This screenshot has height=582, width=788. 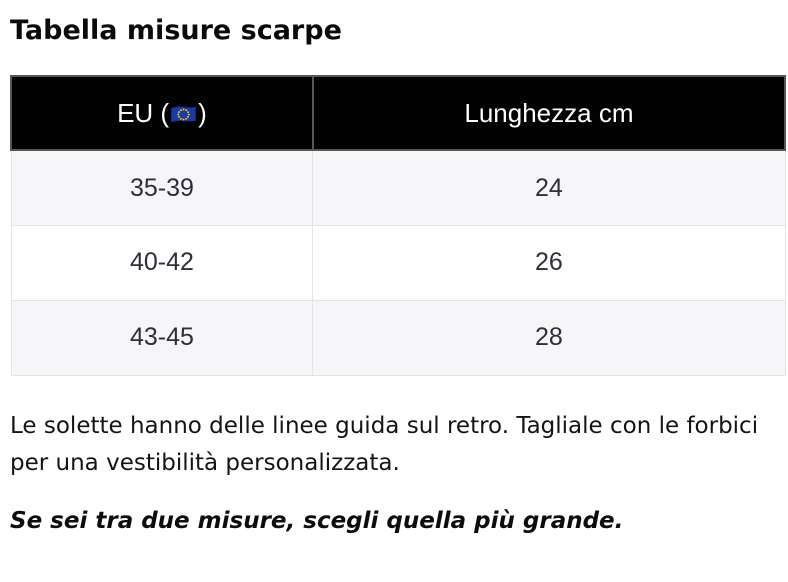 What do you see at coordinates (549, 262) in the screenshot?
I see `cell-length-cm: 26` at bounding box center [549, 262].